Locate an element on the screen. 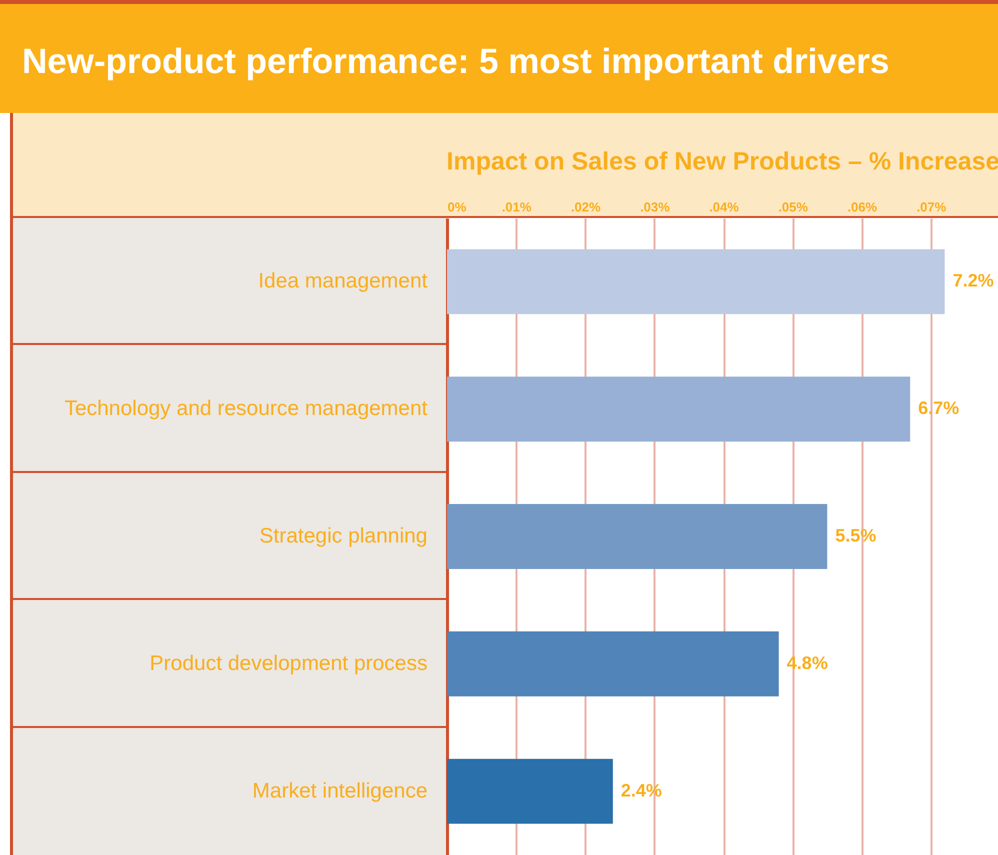  data-label: 7.2% is located at coordinates (973, 280).